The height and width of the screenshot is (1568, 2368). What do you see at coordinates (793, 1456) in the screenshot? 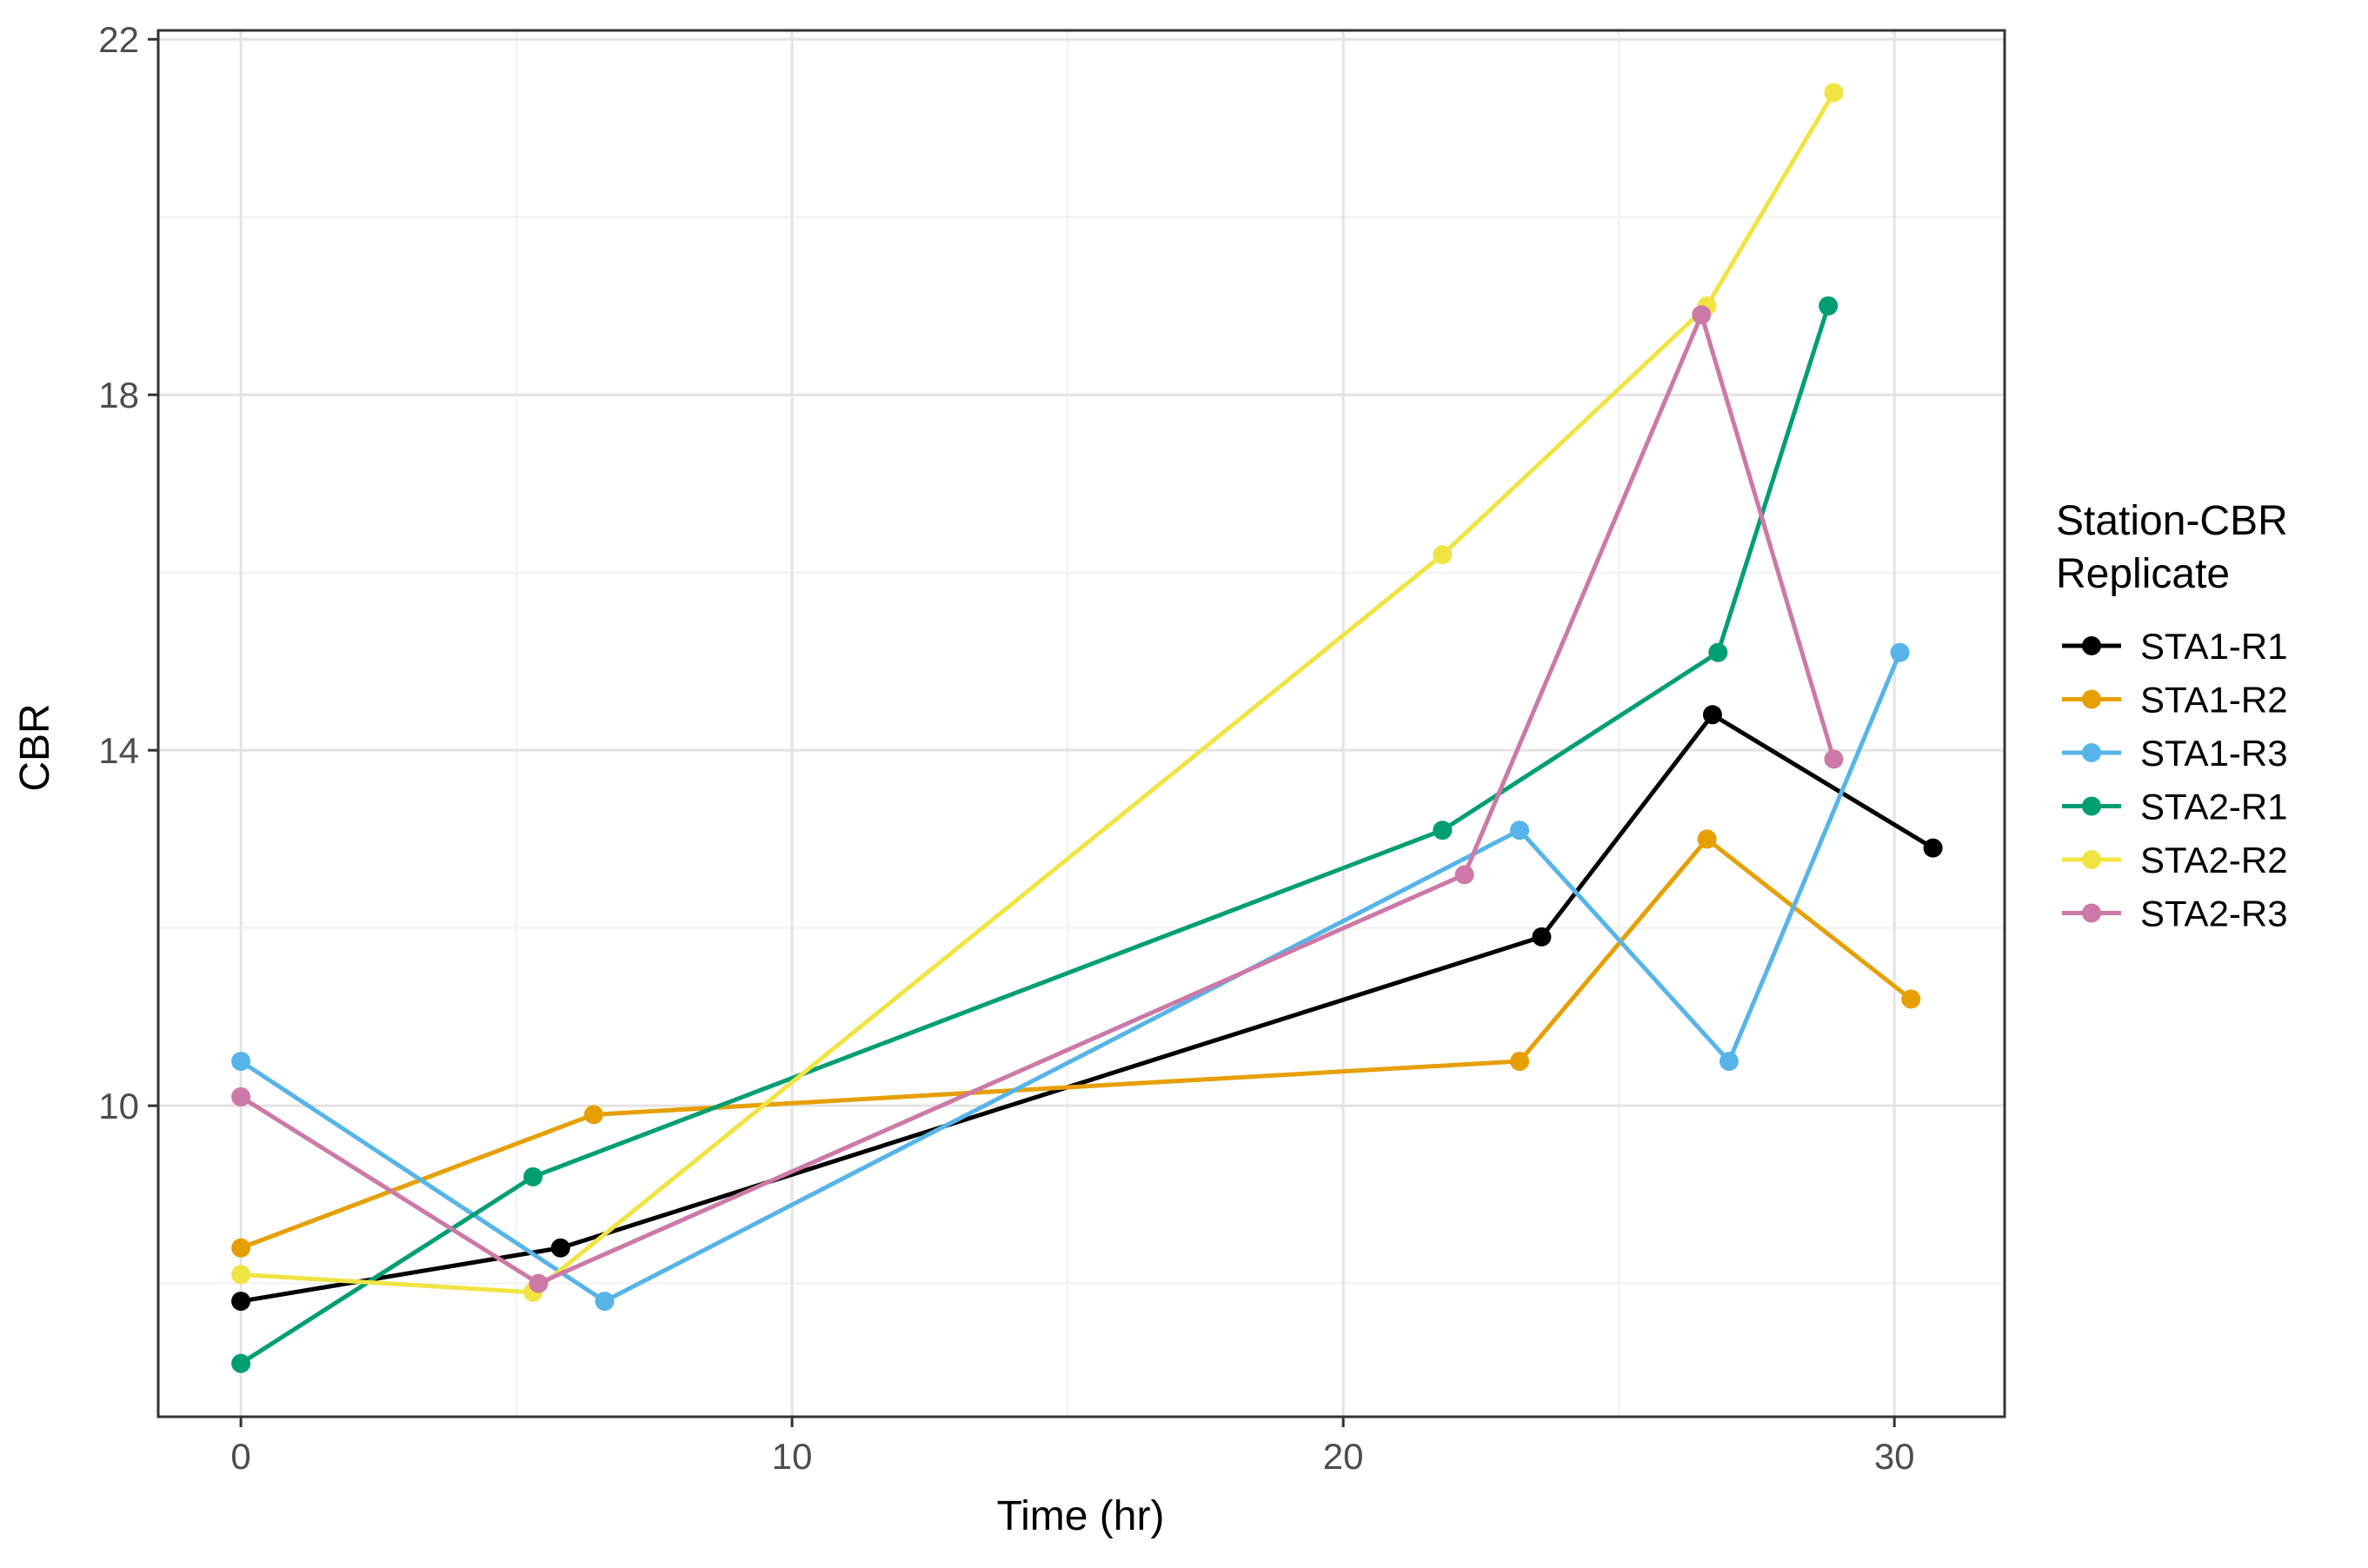
I see `x-tick-label: 10` at bounding box center [793, 1456].